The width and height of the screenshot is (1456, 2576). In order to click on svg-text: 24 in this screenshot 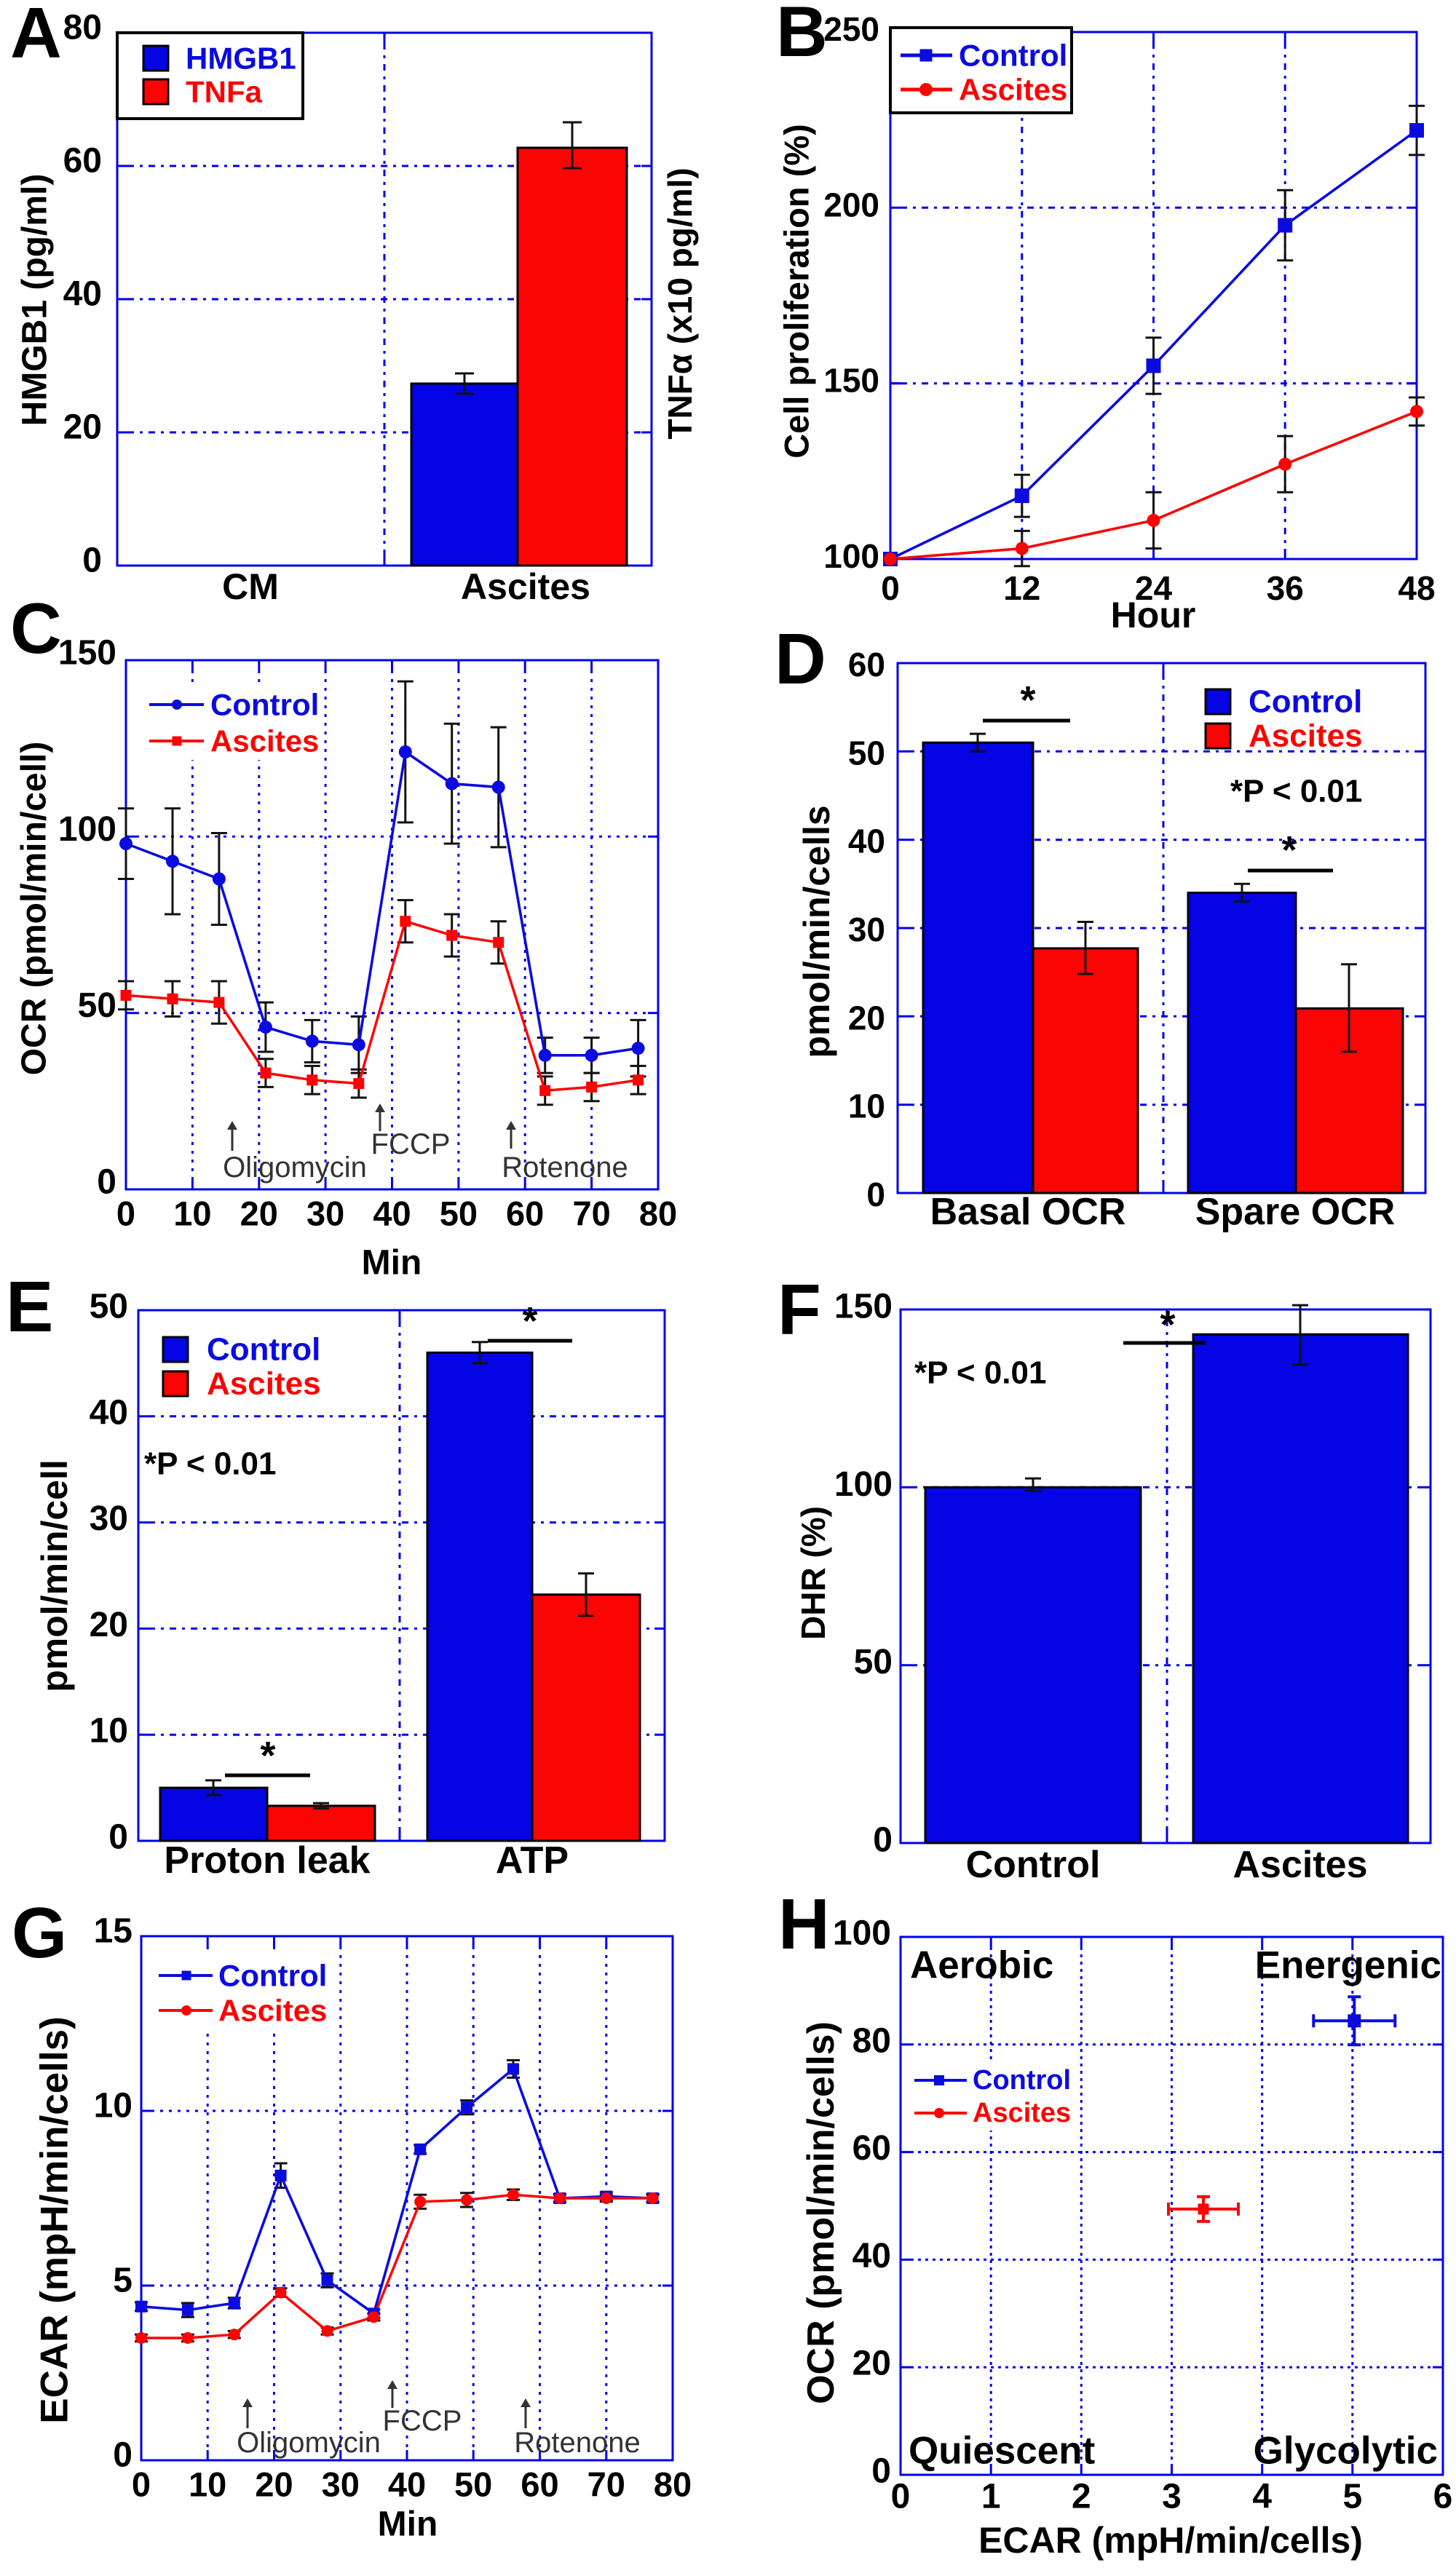, I will do `click(1154, 588)`.